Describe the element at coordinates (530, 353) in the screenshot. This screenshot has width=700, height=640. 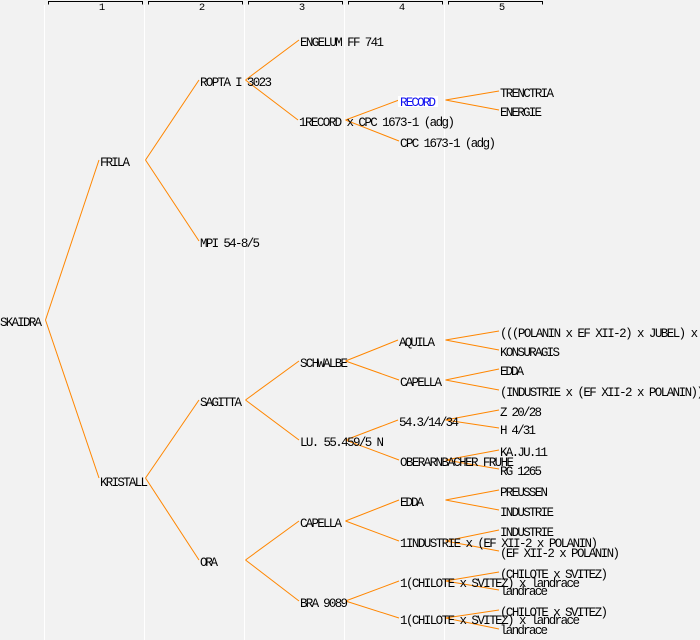
I see `svg-text: KONSURAGIS` at that location.